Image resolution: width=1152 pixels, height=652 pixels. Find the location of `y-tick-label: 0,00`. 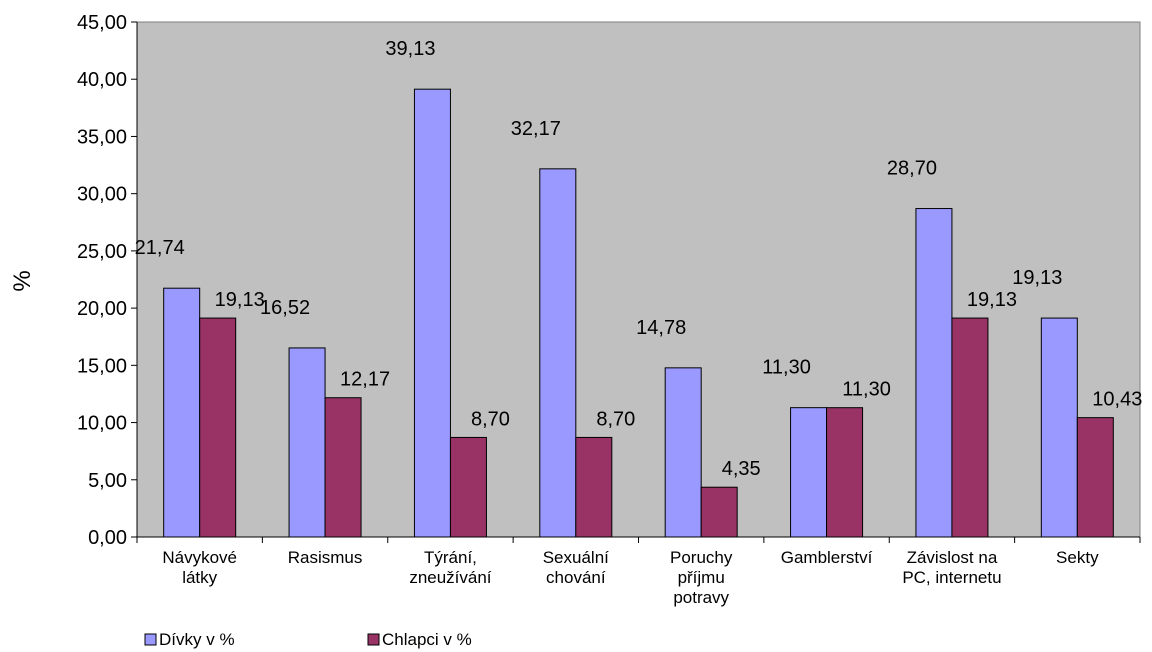

y-tick-label: 0,00 is located at coordinates (107, 538).